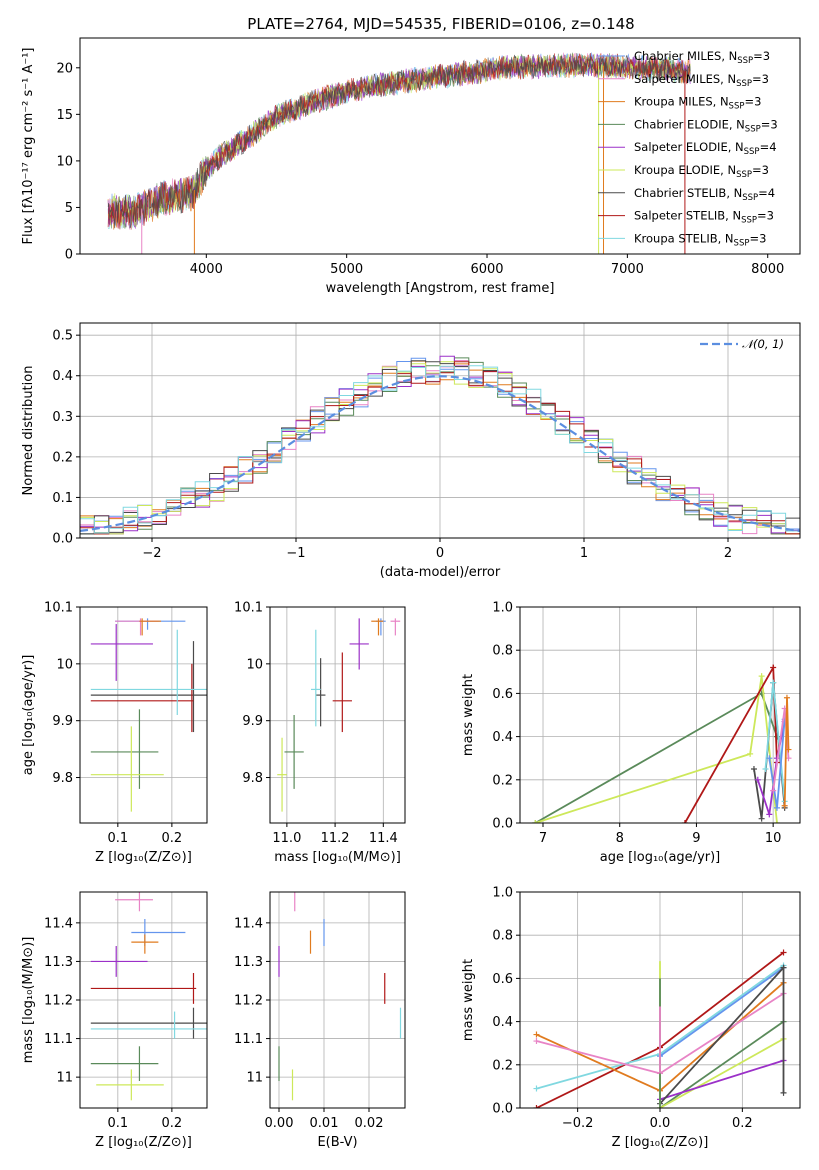 Image resolution: width=819 pixels, height=1170 pixels. Describe the element at coordinates (28, 431) in the screenshot. I see `residuals-ylabel: Normed distribution` at that location.